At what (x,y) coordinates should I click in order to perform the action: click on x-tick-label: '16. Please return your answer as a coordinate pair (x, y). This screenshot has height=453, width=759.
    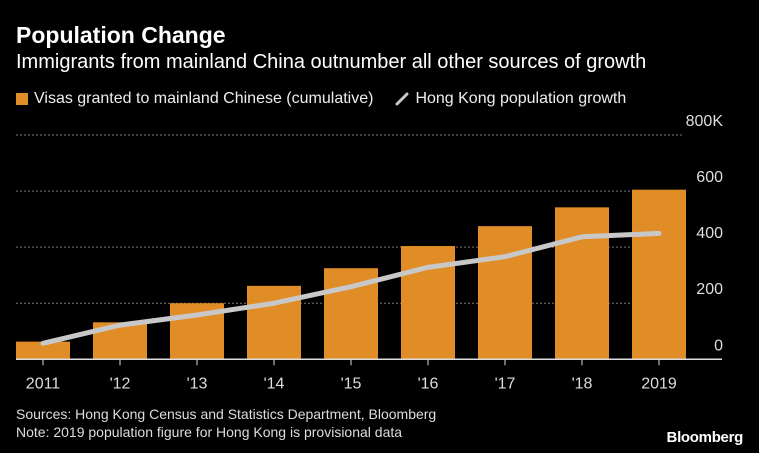
    Looking at the image, I should click on (428, 383).